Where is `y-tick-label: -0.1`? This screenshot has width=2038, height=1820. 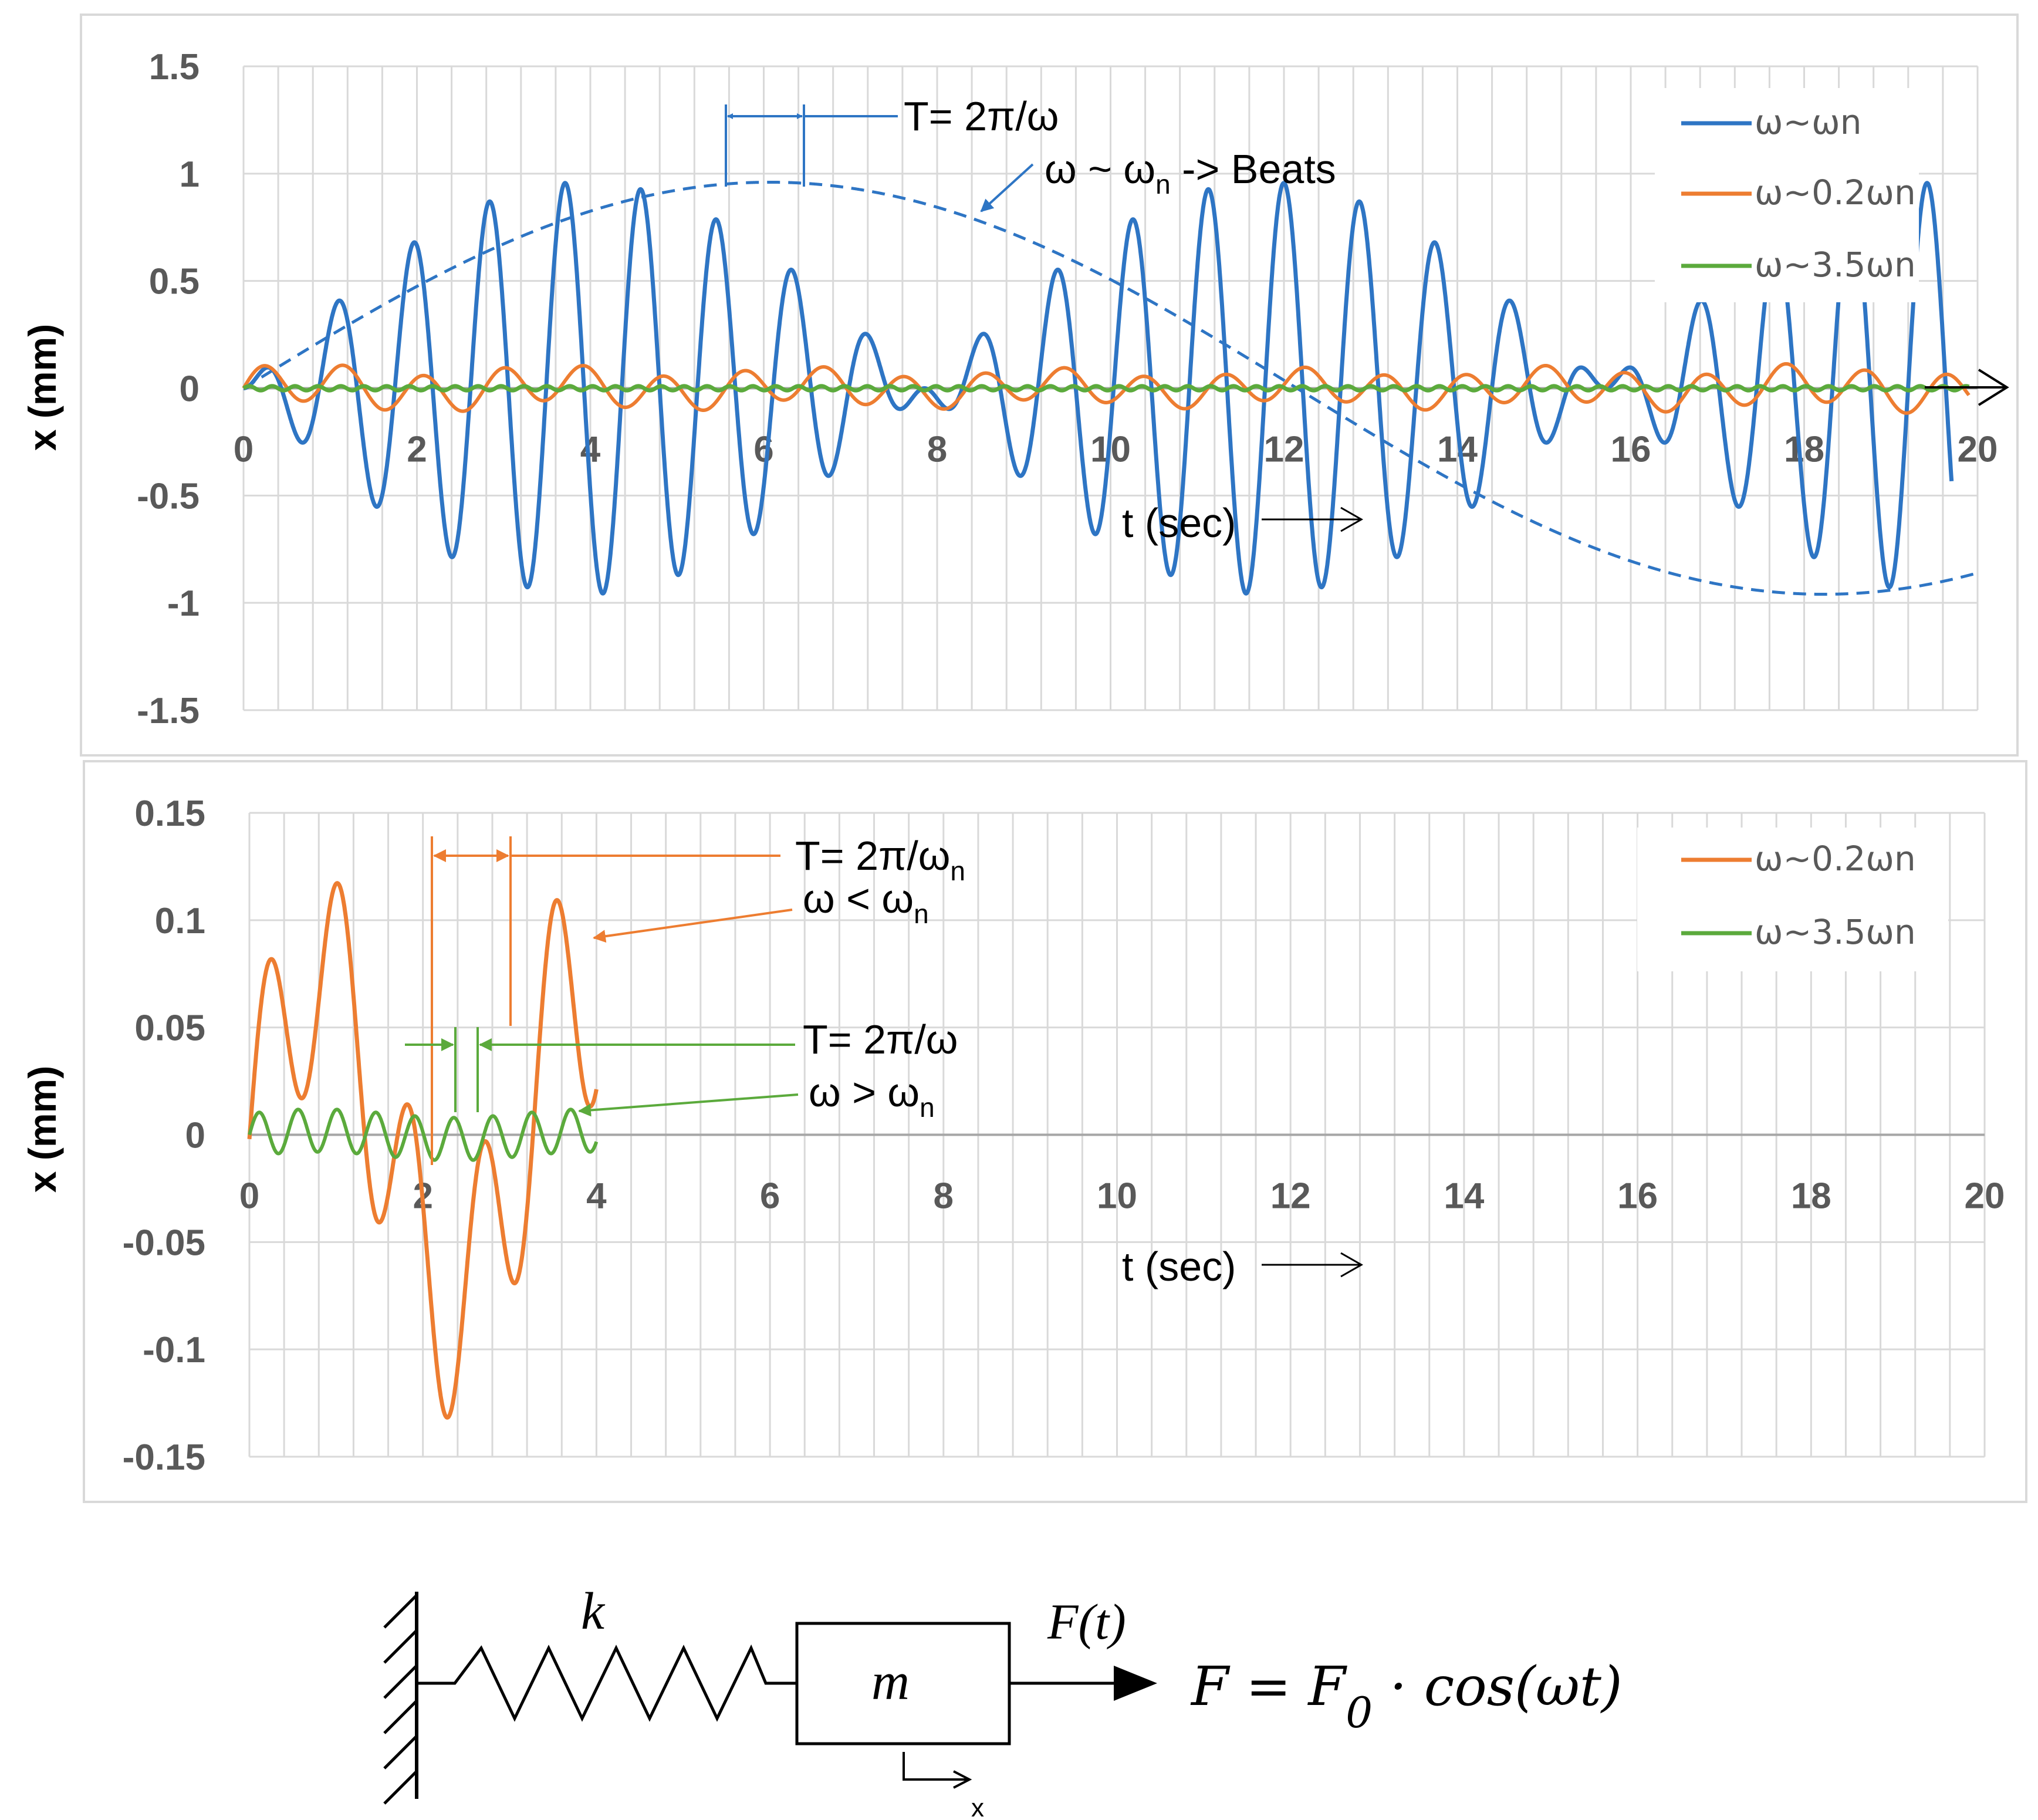 y-tick-label: -0.1 is located at coordinates (174, 1350).